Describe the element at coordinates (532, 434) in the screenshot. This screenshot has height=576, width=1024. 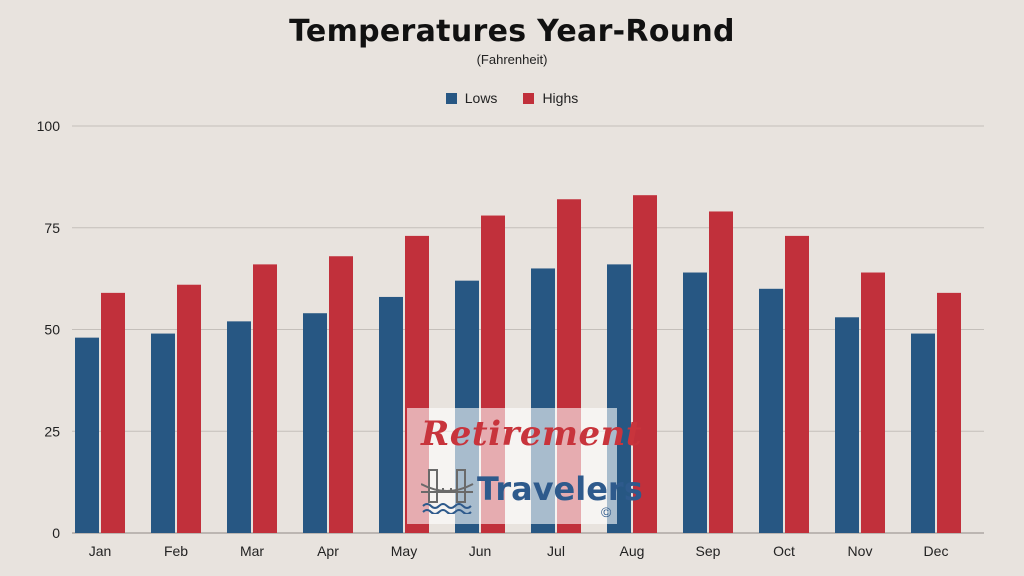
I see `watermark-line1: Retirement` at that location.